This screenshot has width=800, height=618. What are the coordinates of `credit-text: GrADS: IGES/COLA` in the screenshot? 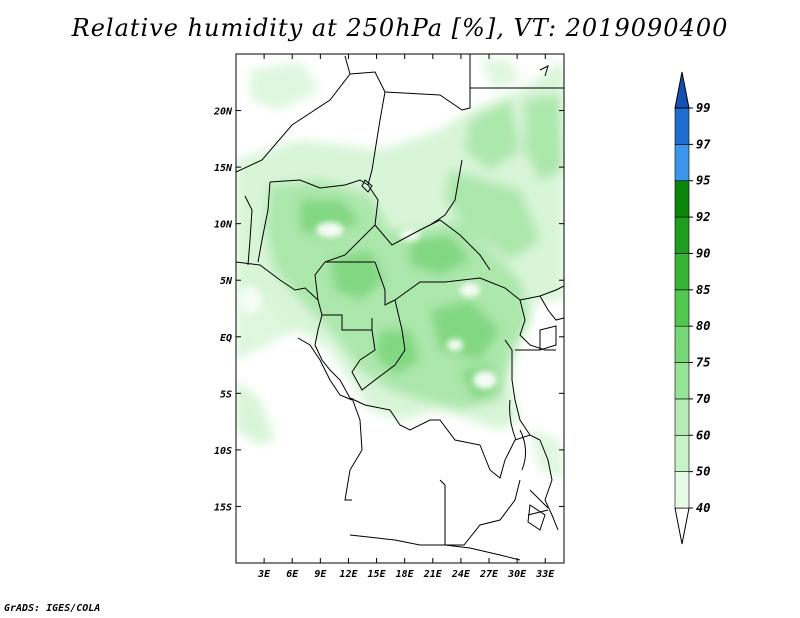 It's located at (52, 608).